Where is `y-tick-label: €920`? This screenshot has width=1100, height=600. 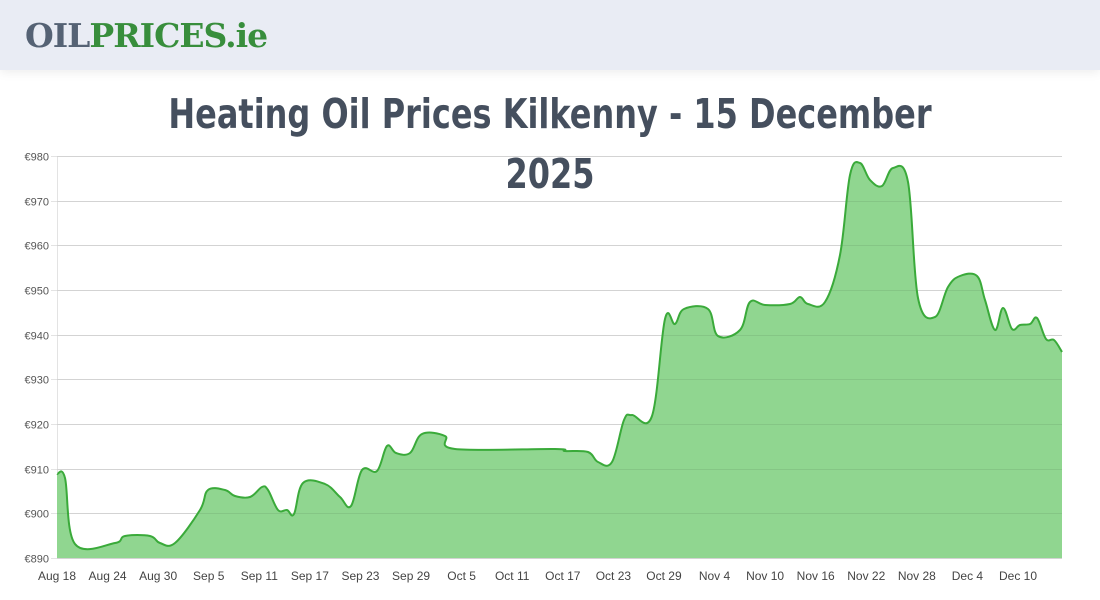
y-tick-label: €920 is located at coordinates (37, 426).